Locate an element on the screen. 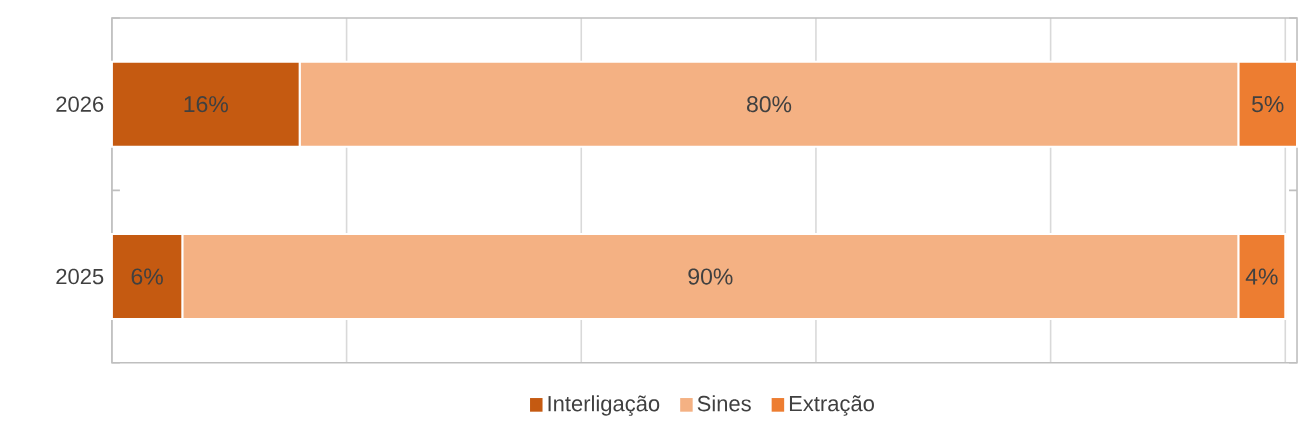  data-label: 5% is located at coordinates (1267, 104).